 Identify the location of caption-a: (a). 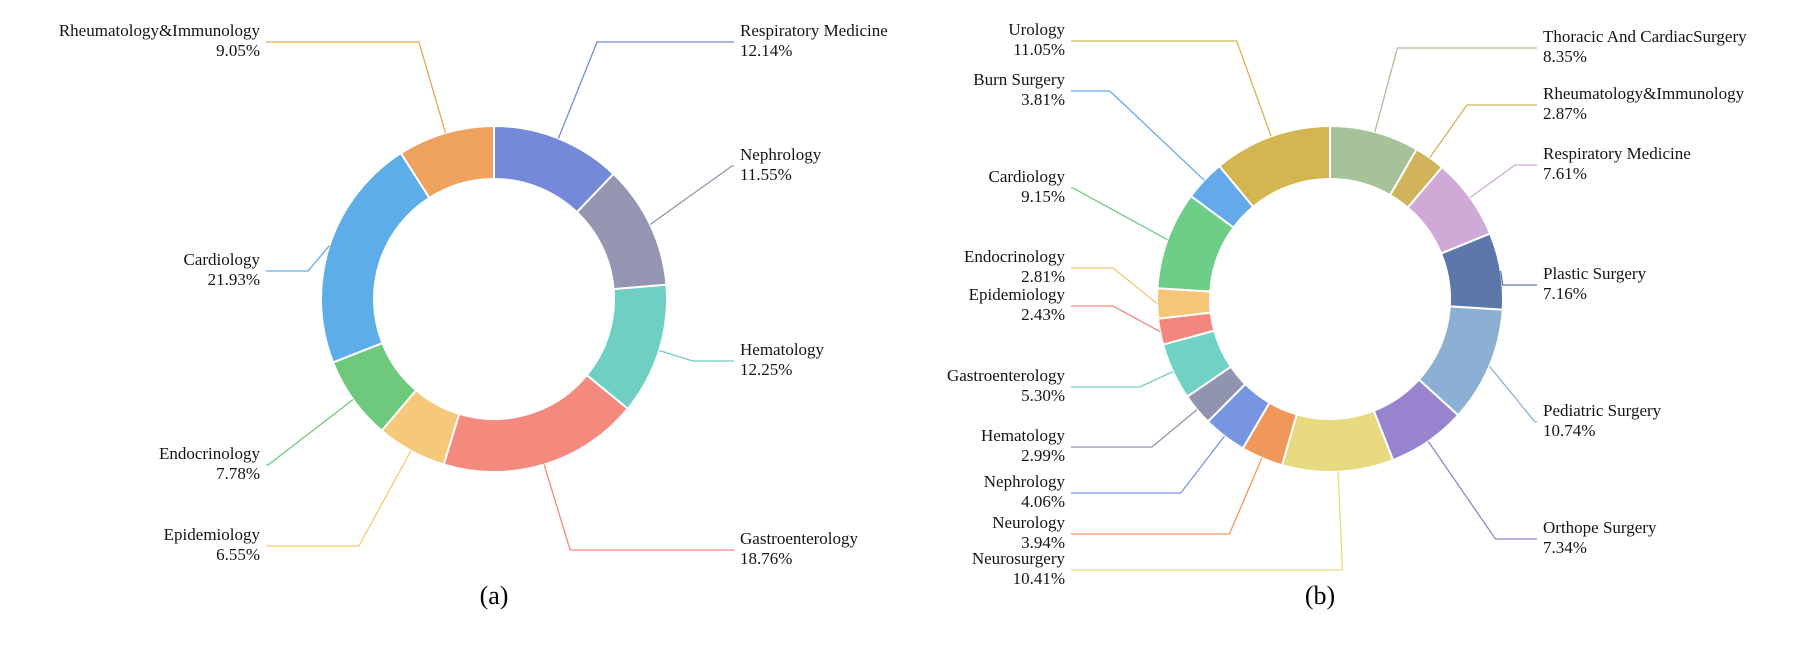
(494, 595).